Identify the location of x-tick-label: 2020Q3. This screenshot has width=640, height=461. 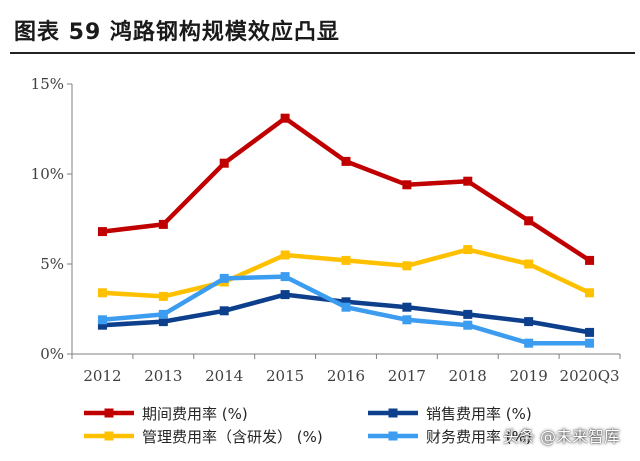
(590, 376).